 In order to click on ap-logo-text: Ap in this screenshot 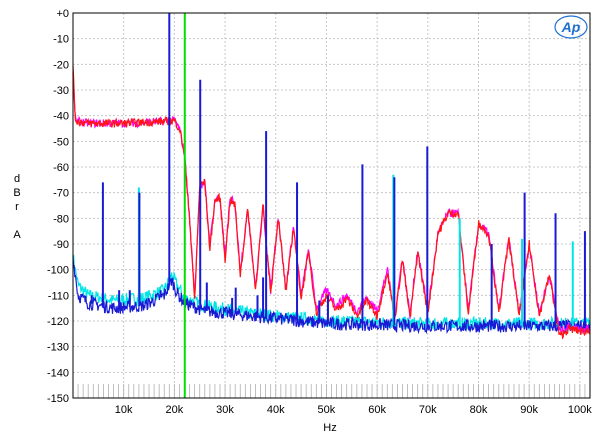, I will do `click(571, 27)`.